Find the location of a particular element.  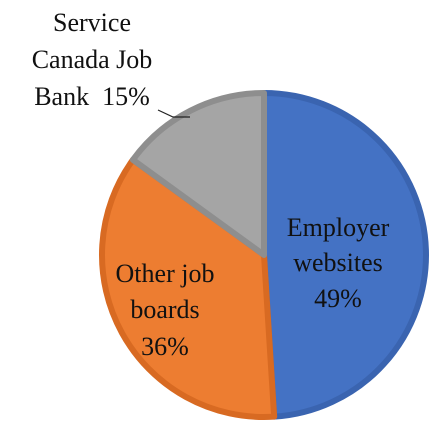

slice-label-service-canada-line3: Bank 15% is located at coordinates (92, 96).